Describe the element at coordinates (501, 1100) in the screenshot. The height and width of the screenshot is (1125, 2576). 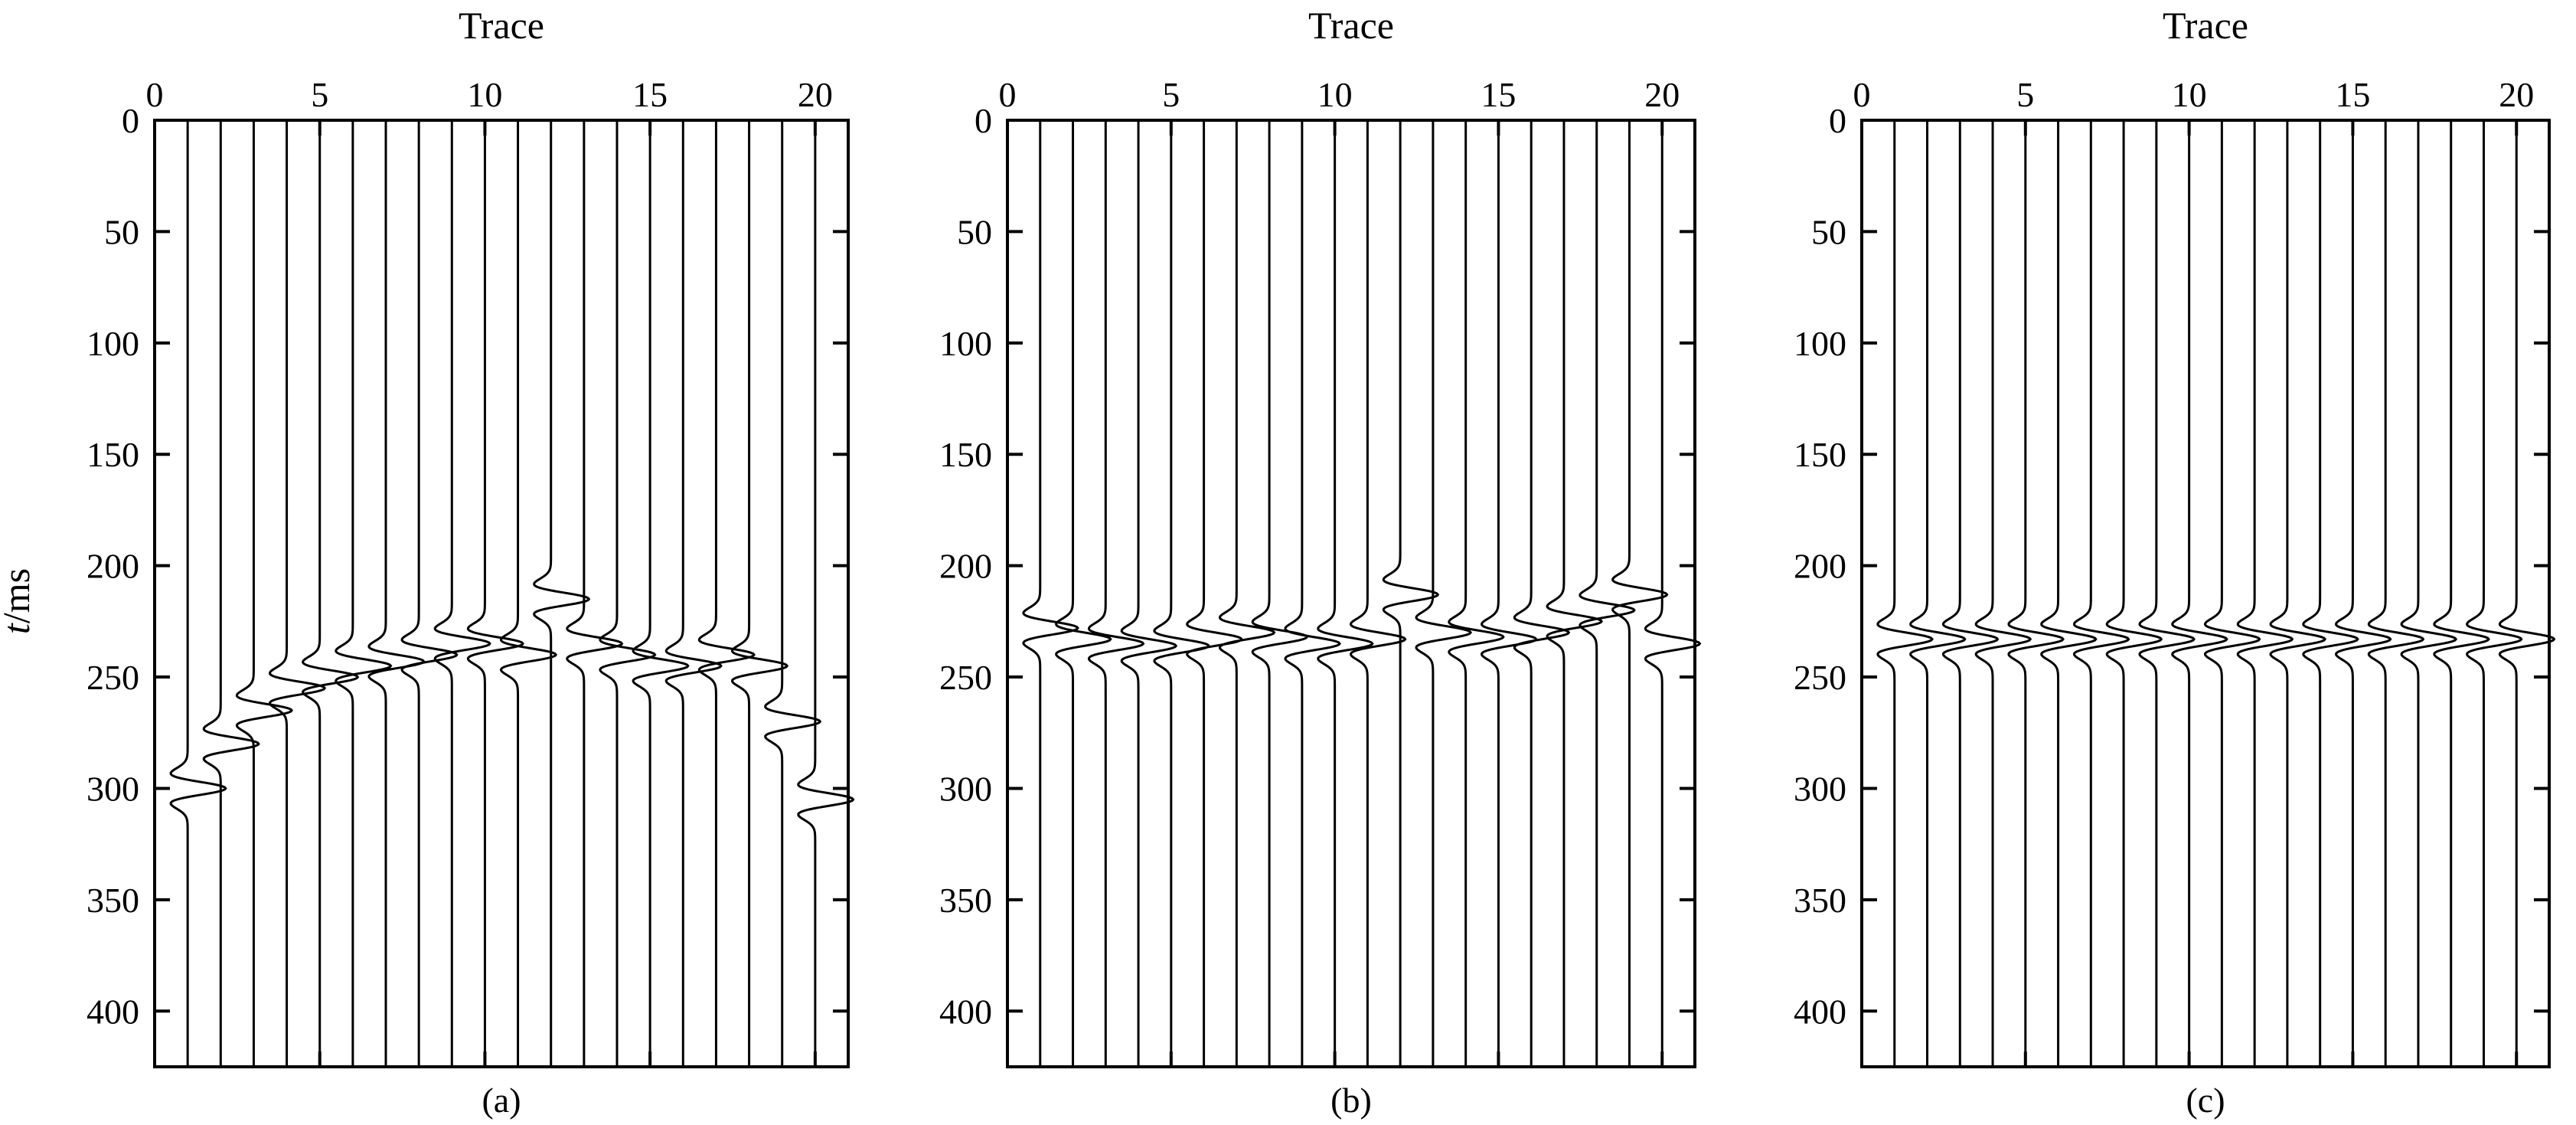
I see `panel-label: (a)` at that location.